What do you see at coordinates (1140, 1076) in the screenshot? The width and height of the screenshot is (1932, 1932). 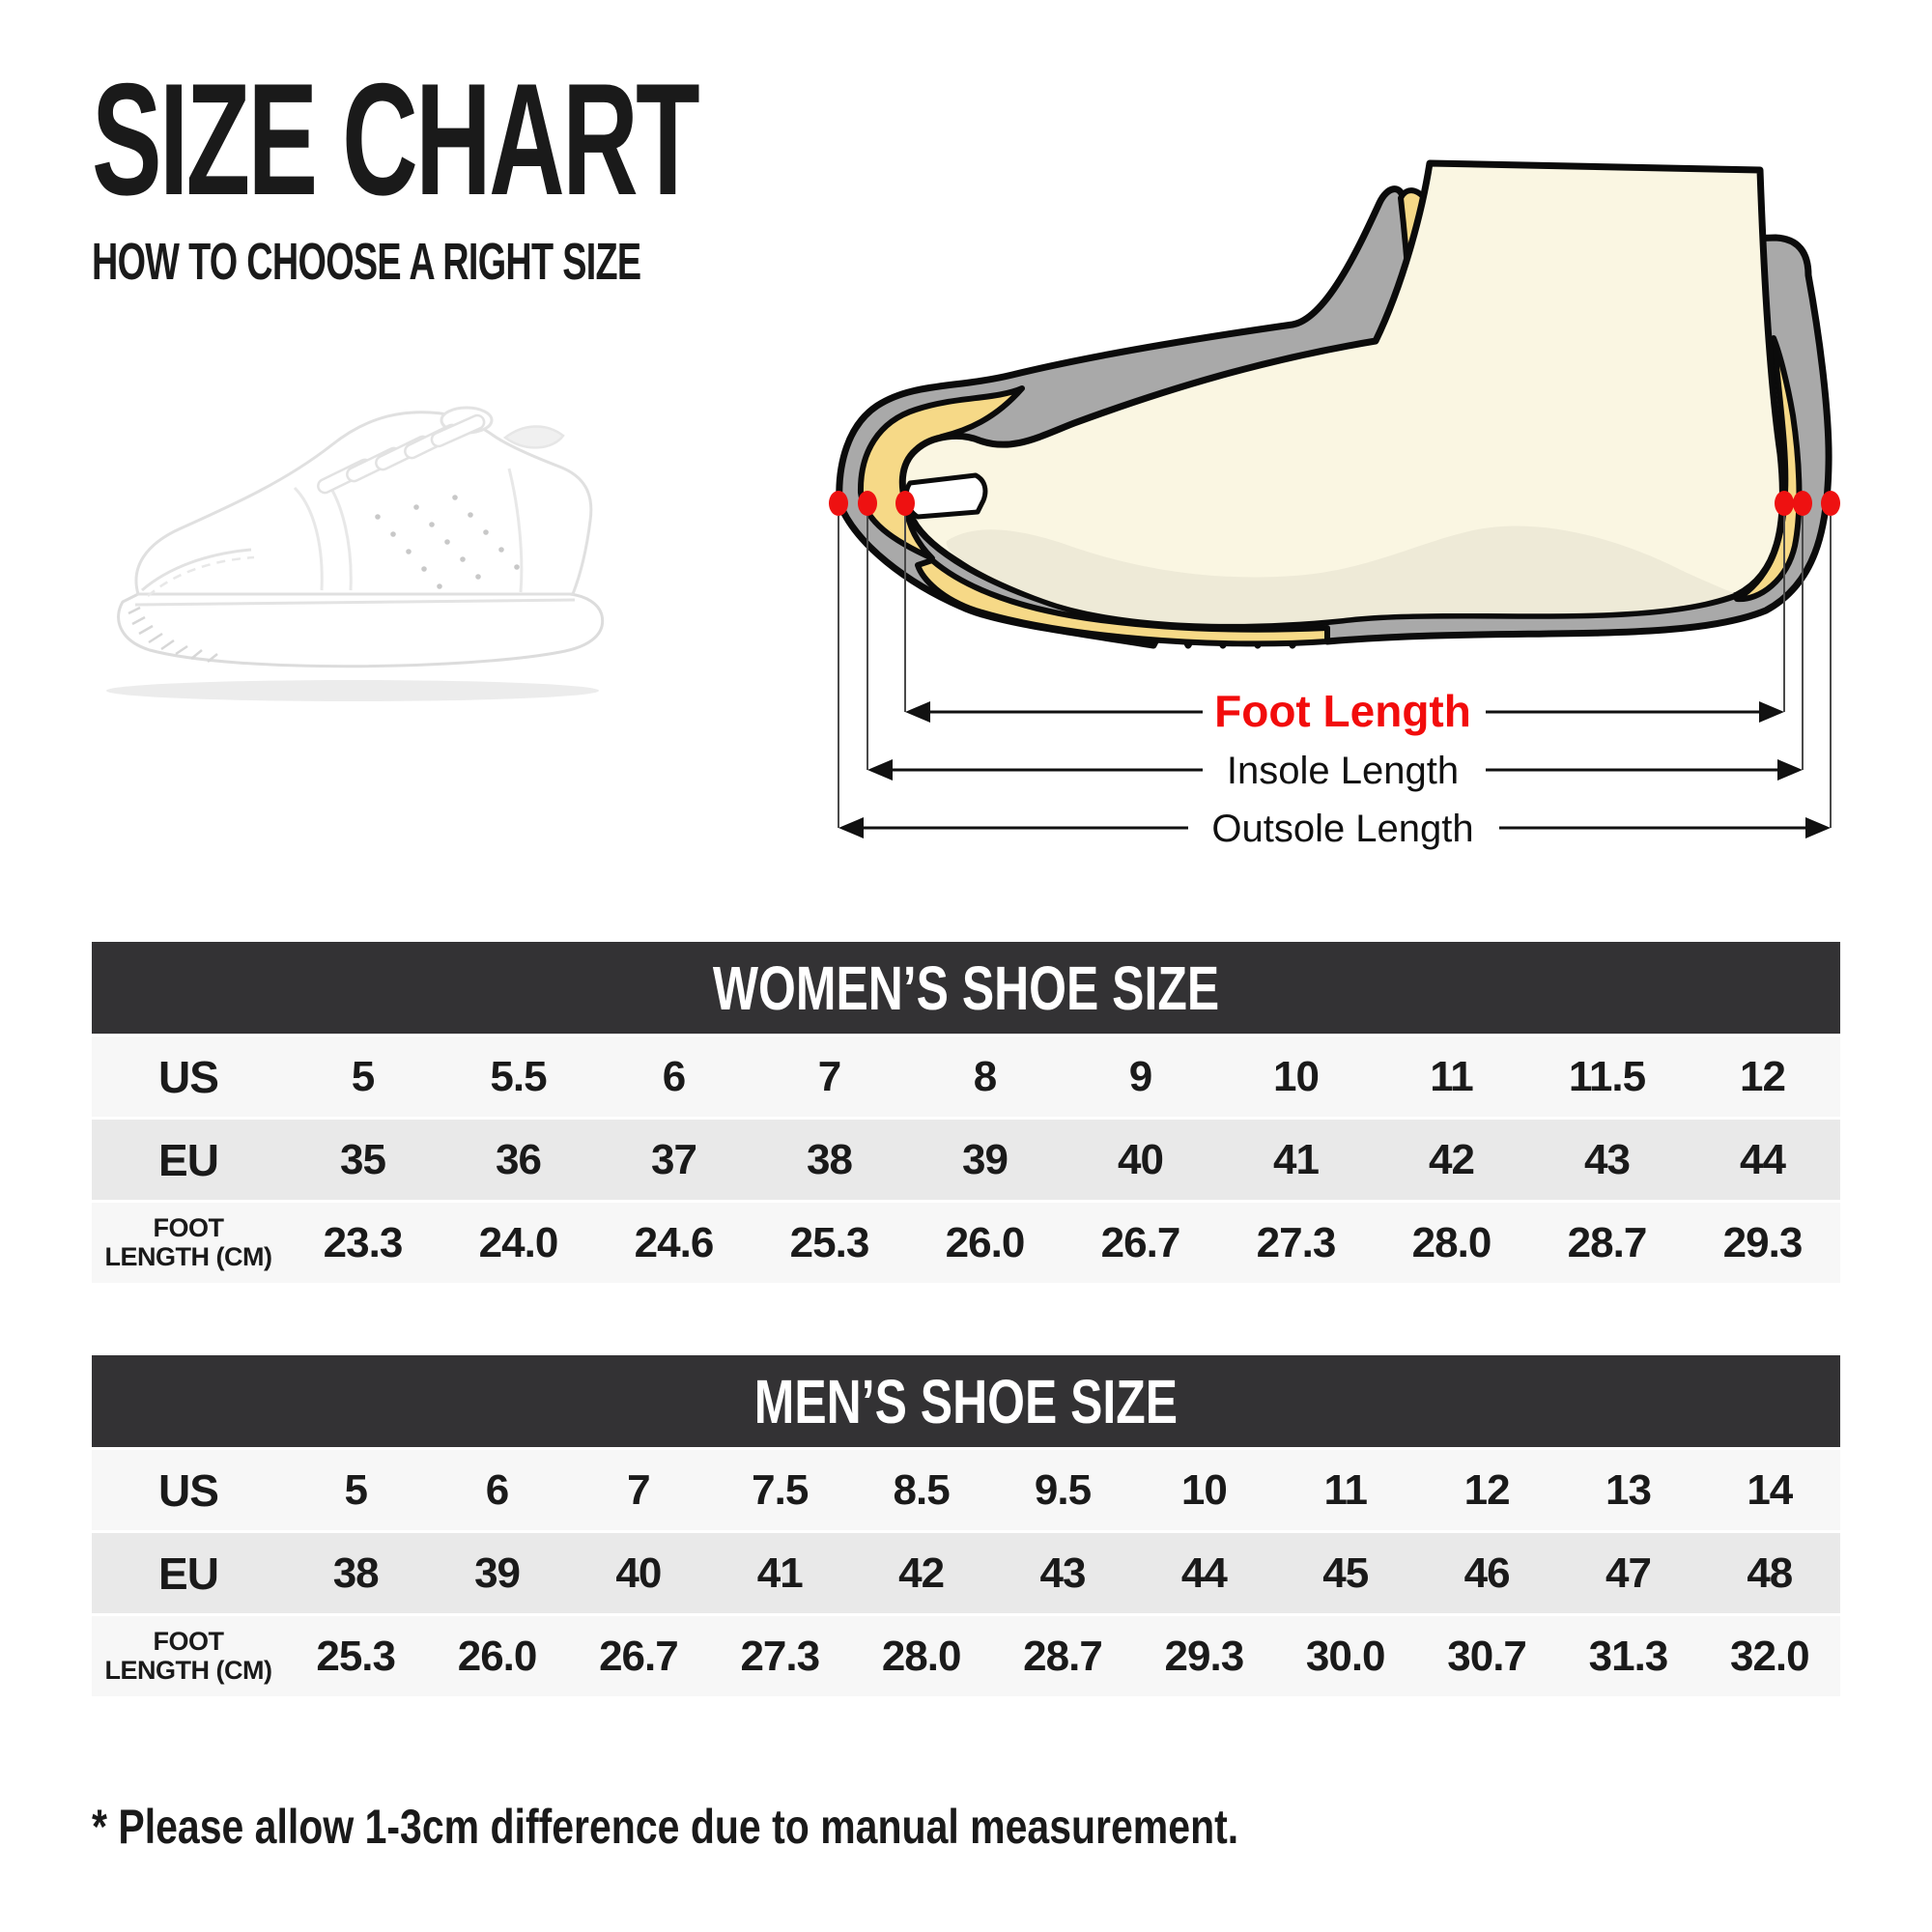 I see `size-value-cell: 9` at bounding box center [1140, 1076].